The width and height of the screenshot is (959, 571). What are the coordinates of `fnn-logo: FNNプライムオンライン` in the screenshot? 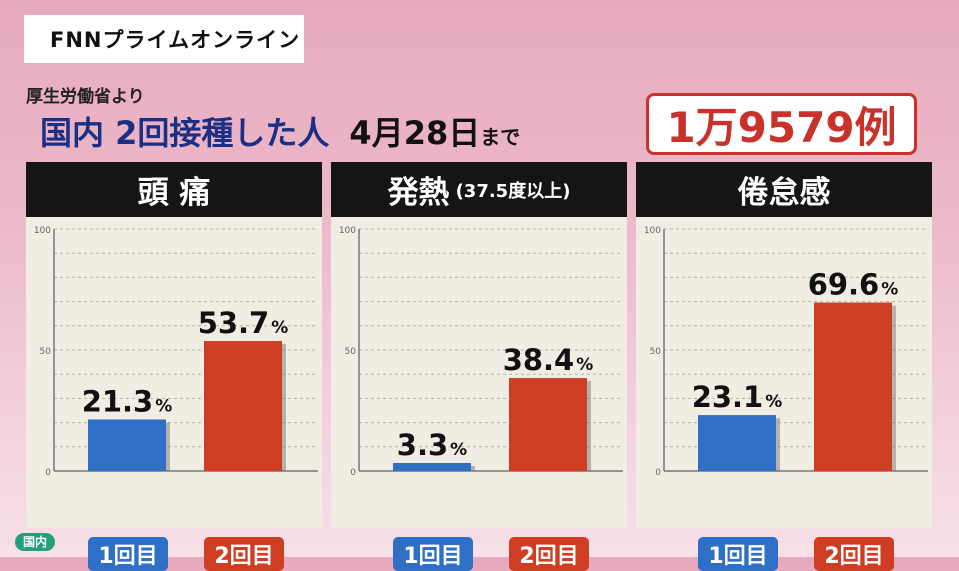 It's located at (164, 39).